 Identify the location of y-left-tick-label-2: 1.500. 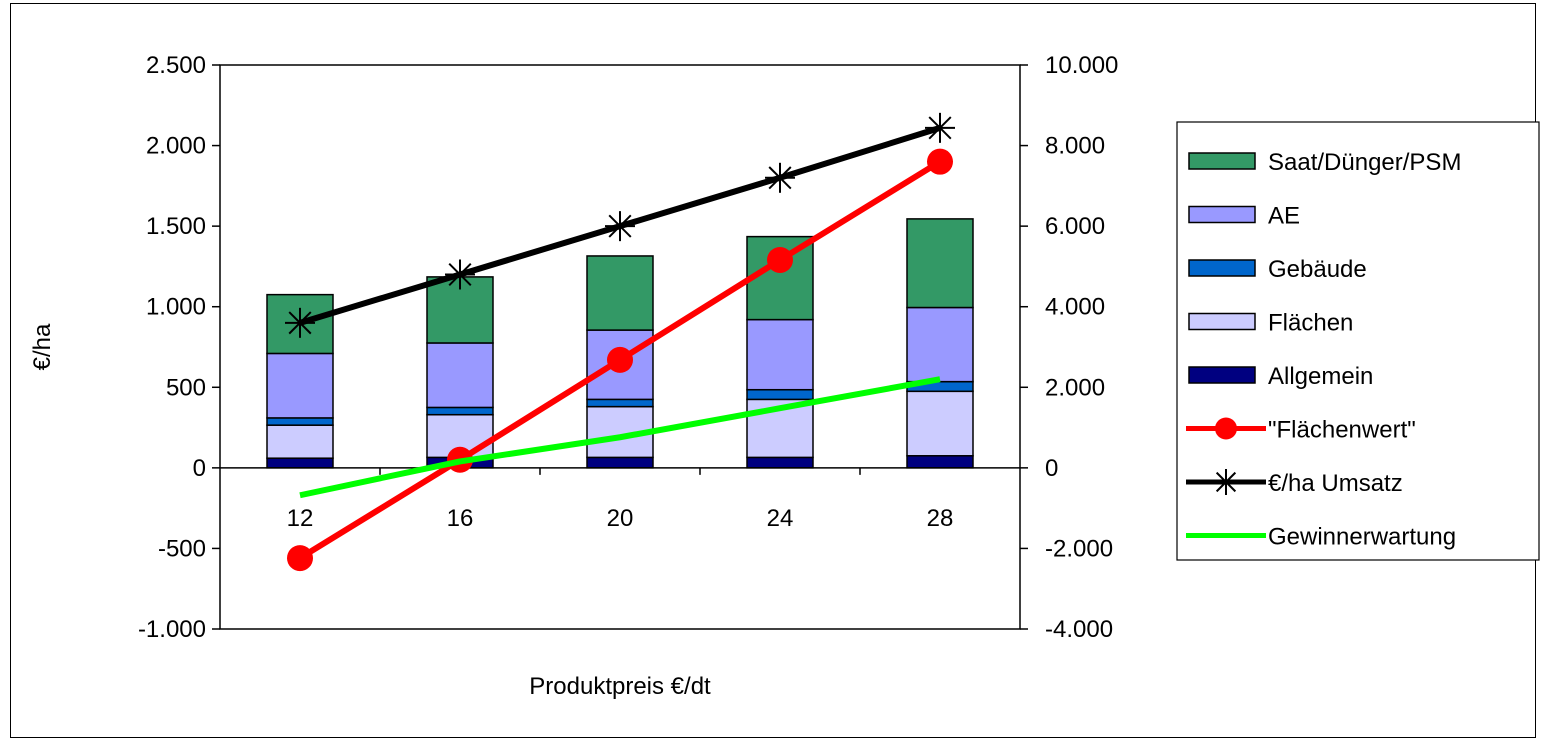
(176, 226).